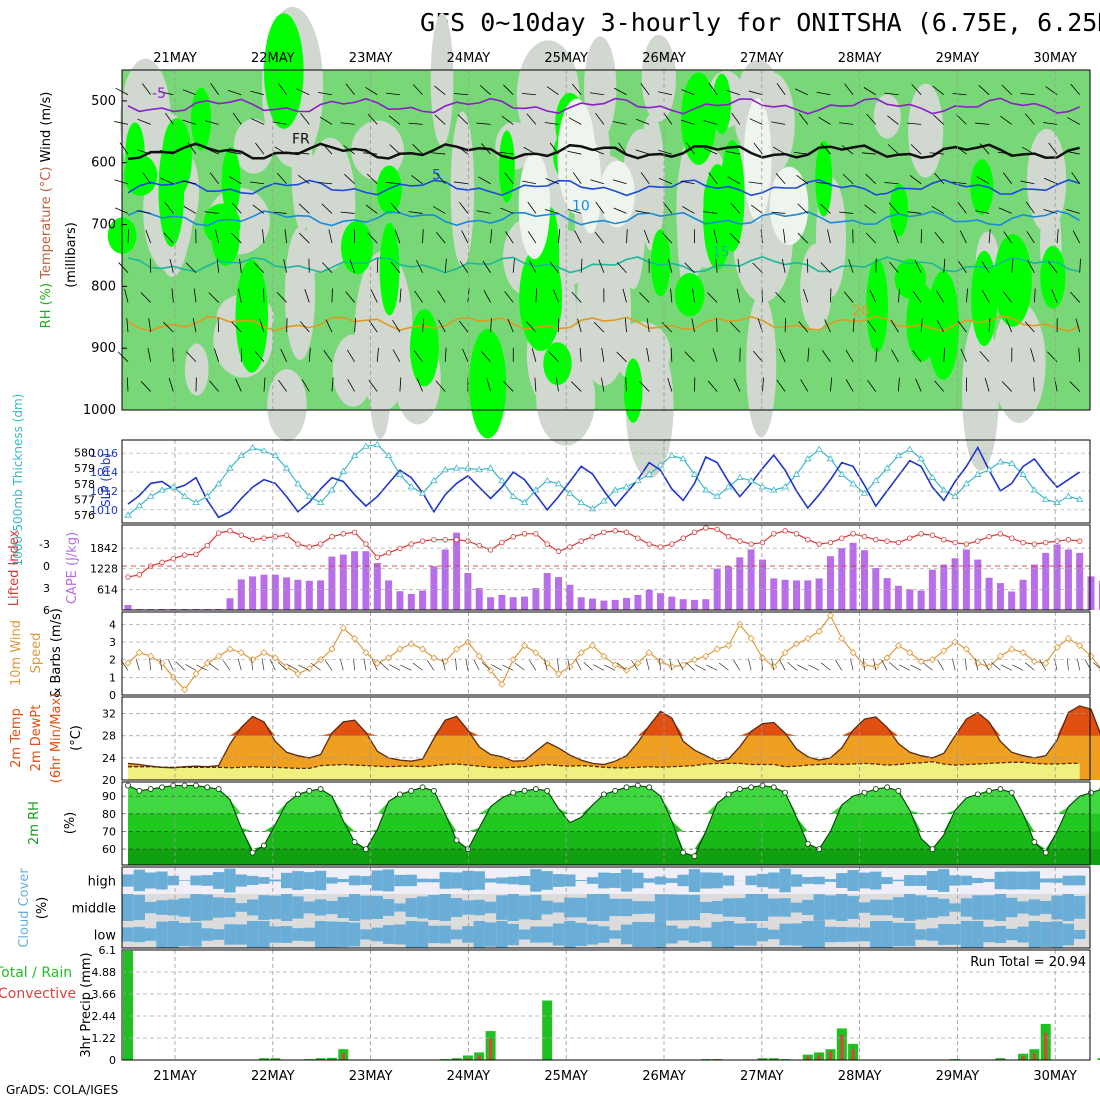 This screenshot has width=1100, height=1100. What do you see at coordinates (72, 568) in the screenshot?
I see `cape-ylabel: CAPE (J/kg)` at bounding box center [72, 568].